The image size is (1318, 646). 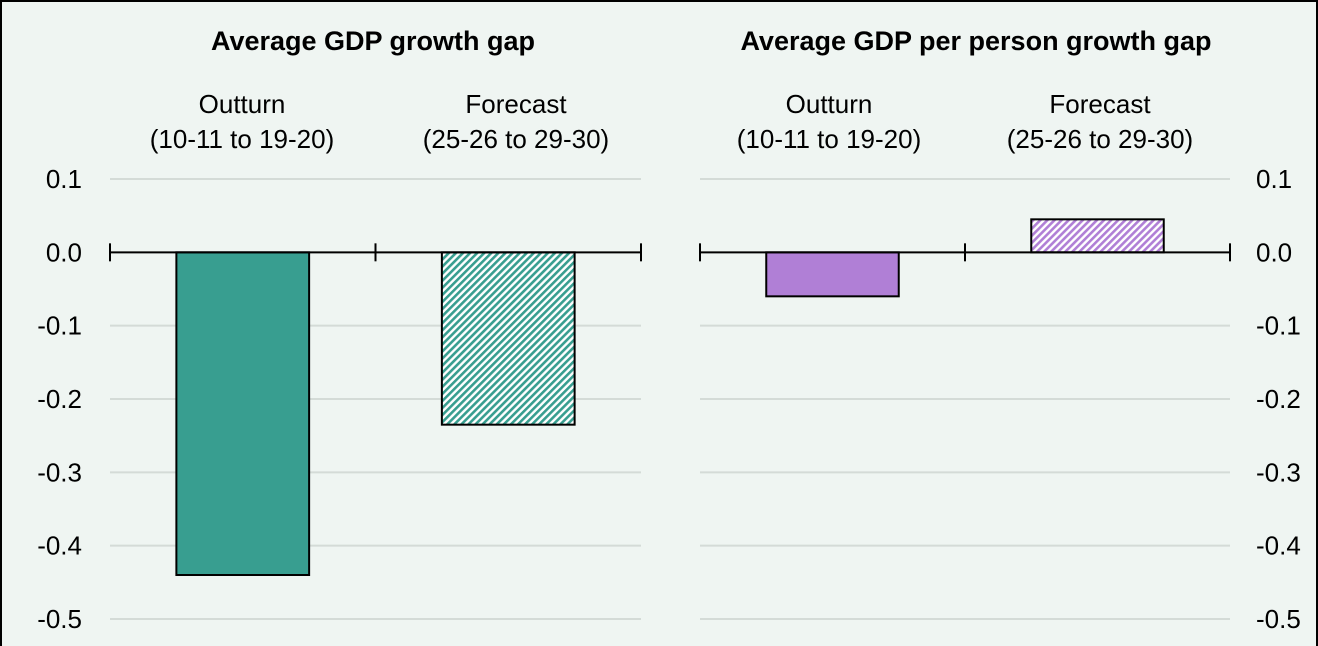 I want to click on panel-title: Average GDP per person growth gap, so click(x=975, y=41).